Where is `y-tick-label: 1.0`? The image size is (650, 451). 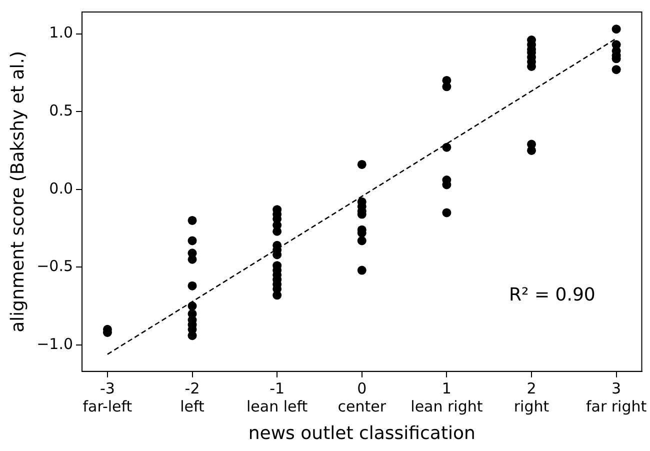 y-tick-label: 1.0 is located at coordinates (61, 33).